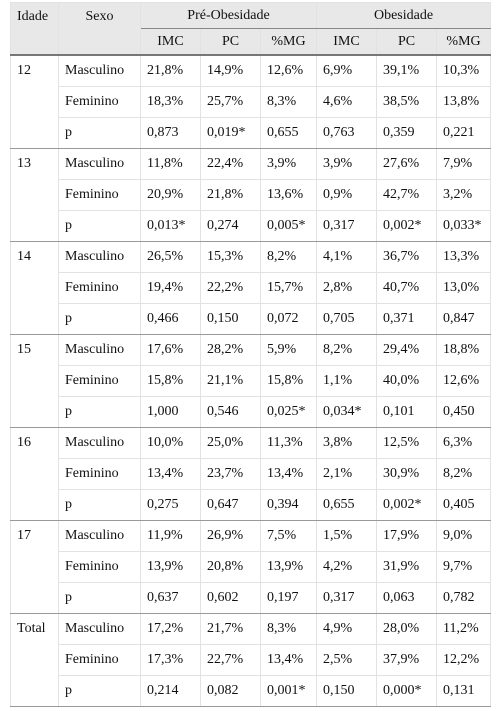 The width and height of the screenshot is (504, 711). Describe the element at coordinates (34, 288) in the screenshot. I see `age-cell: 14` at that location.